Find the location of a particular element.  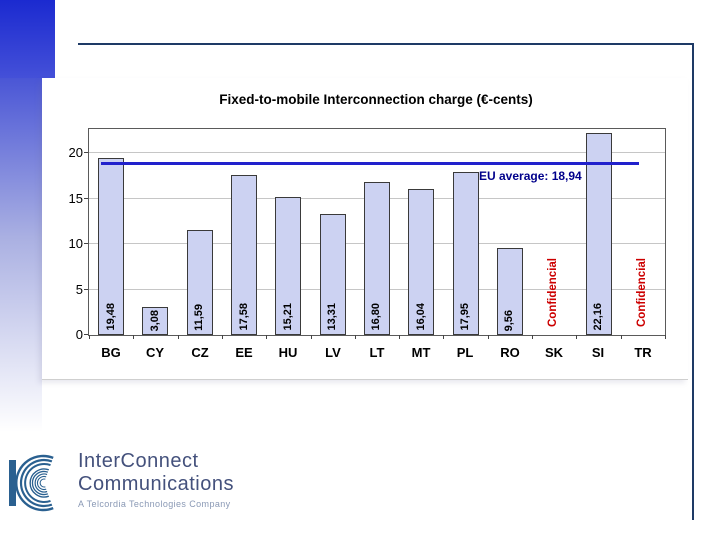

bar-value-label: 9,56 is located at coordinates (509, 320).